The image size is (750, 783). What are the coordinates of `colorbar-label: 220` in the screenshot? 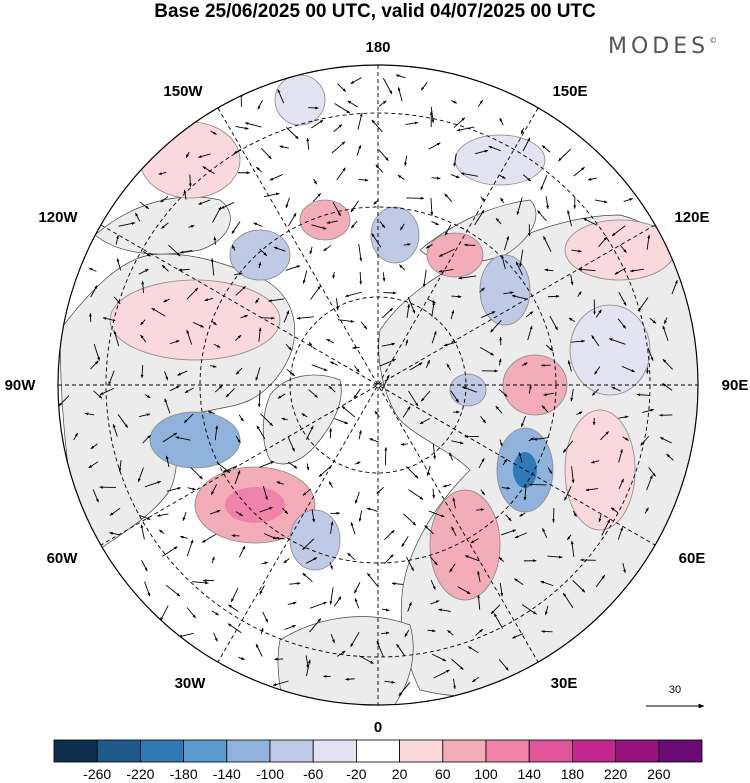 It's located at (615, 774).